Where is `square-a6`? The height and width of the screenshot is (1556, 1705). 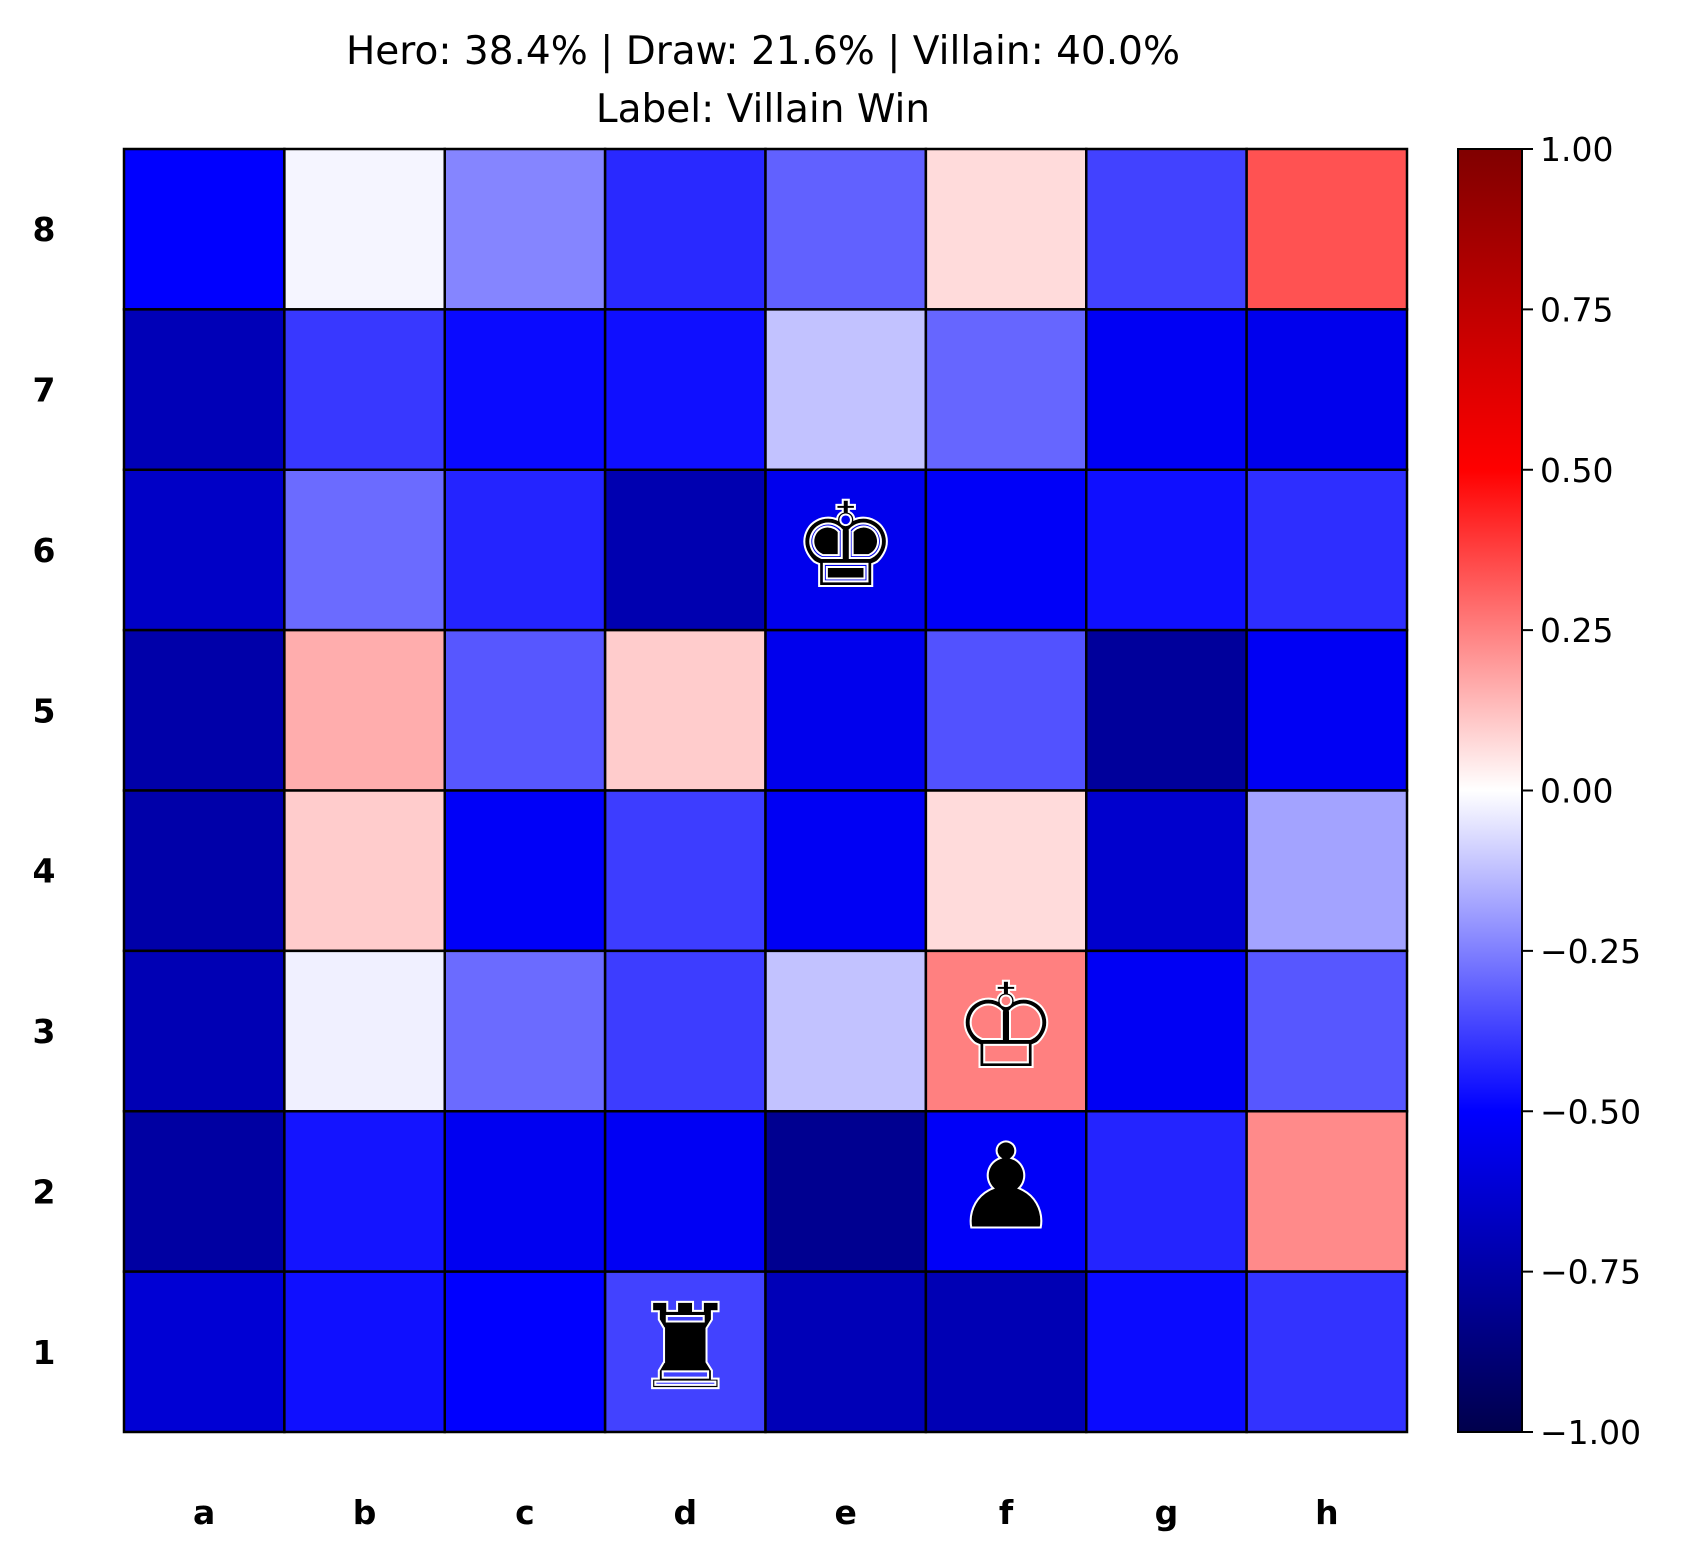
square-a6 is located at coordinates (204, 550).